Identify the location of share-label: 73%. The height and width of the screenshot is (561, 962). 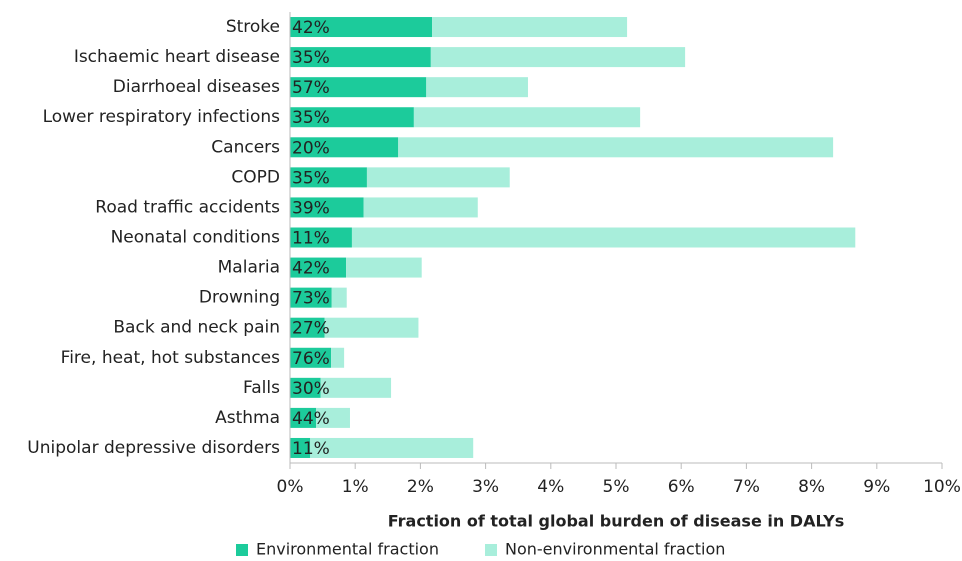
(311, 299).